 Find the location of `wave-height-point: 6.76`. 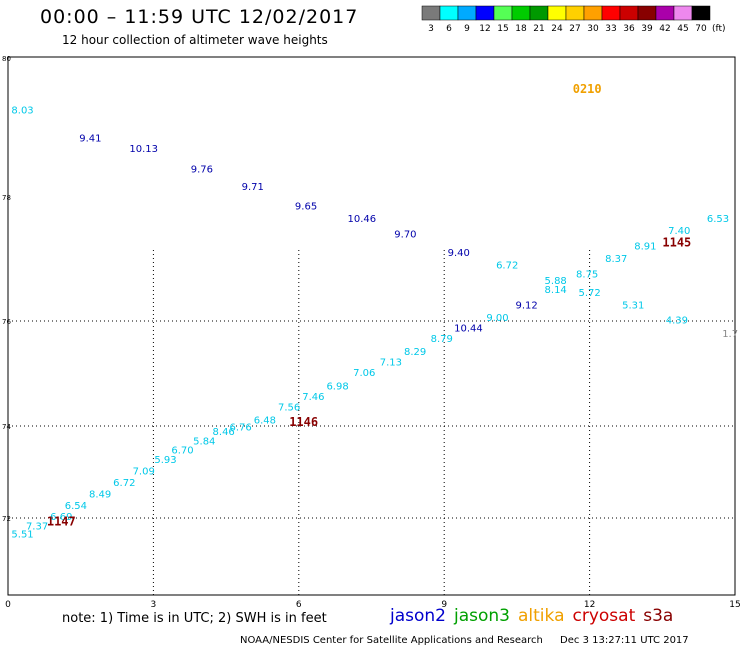

wave-height-point: 6.76 is located at coordinates (241, 428).